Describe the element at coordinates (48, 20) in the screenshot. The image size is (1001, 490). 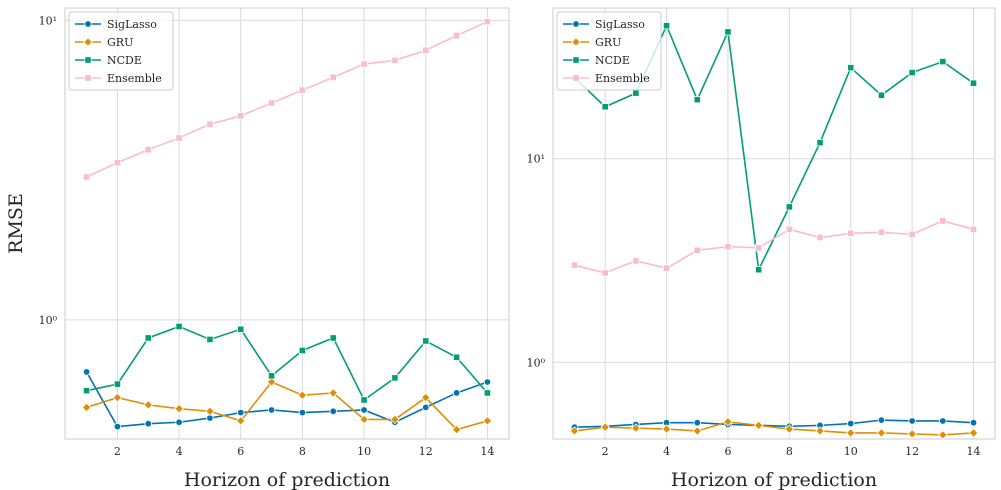
I see `y-tick-label: 10¹` at that location.